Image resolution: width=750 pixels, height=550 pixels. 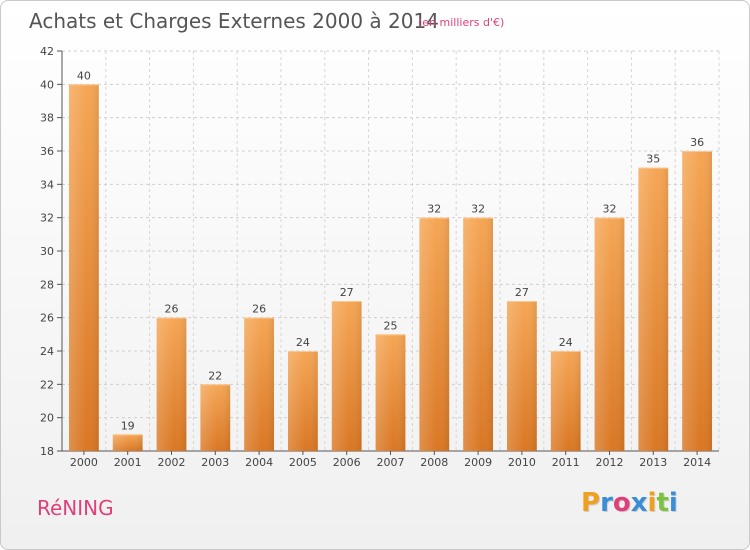 I want to click on y-tick-label: 28, so click(x=47, y=284).